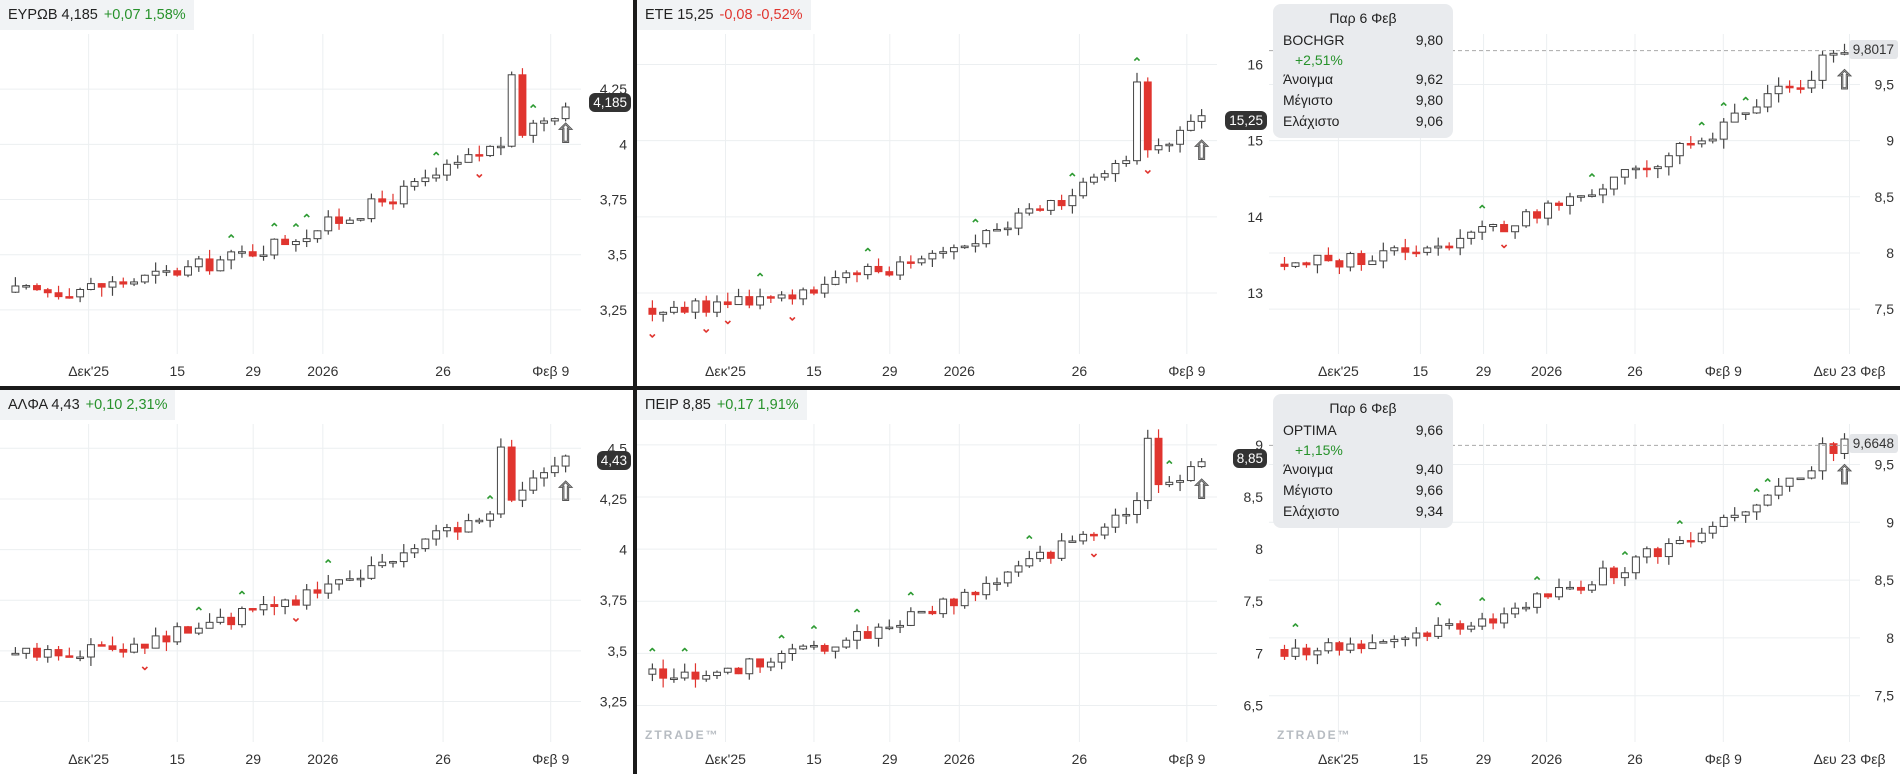 Image resolution: width=1900 pixels, height=774 pixels. What do you see at coordinates (678, 405) in the screenshot?
I see `symbol-label: ΠΕΙΡ 8,85` at bounding box center [678, 405].